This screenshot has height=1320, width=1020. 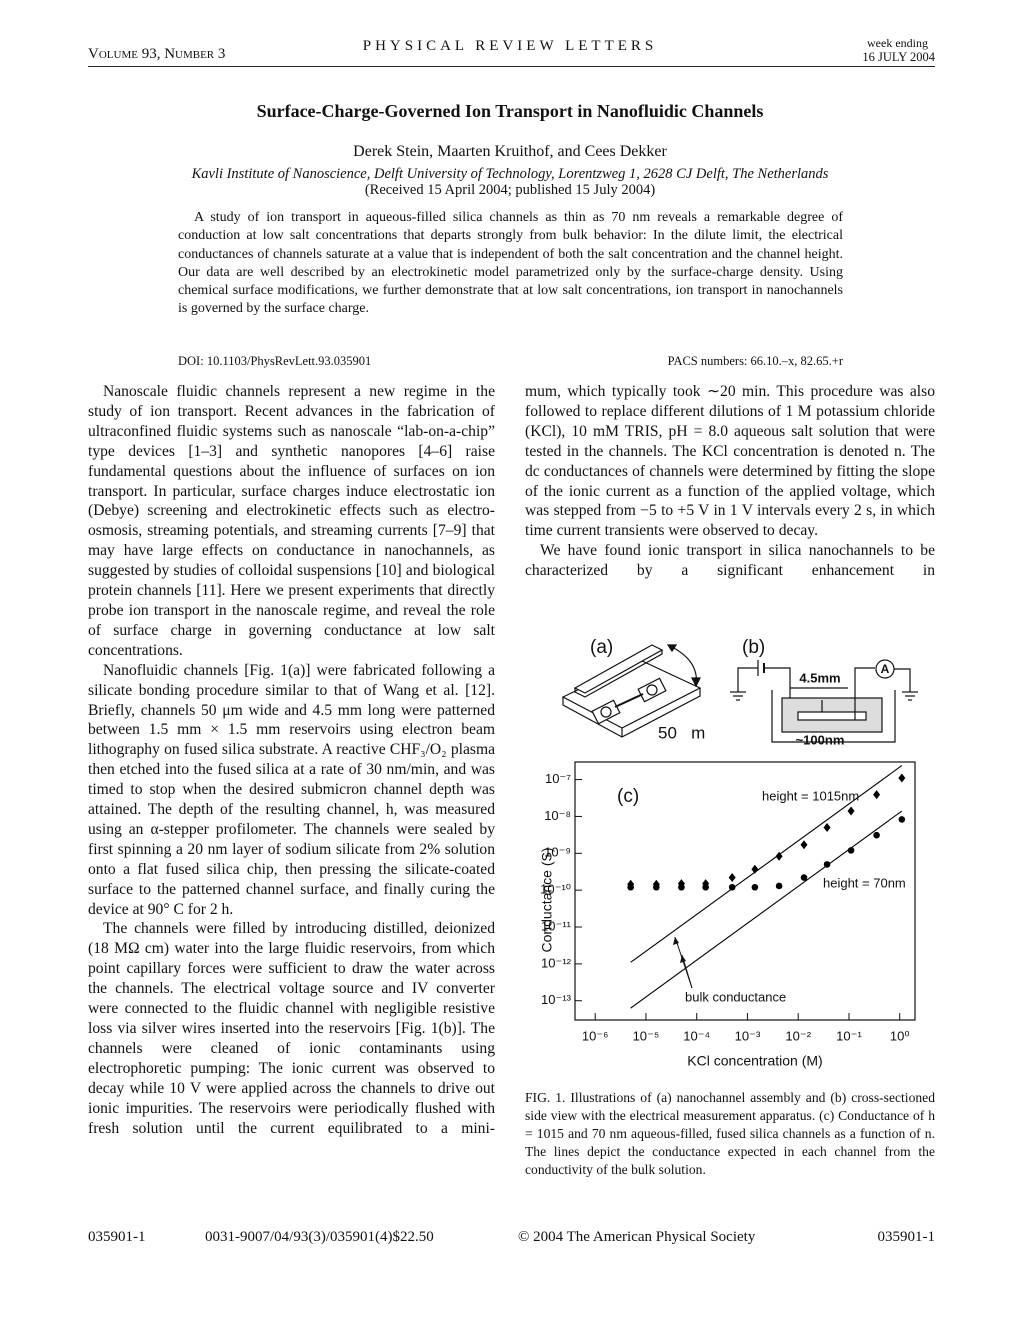 What do you see at coordinates (681, 732) in the screenshot?
I see `scale-label: 50 m` at bounding box center [681, 732].